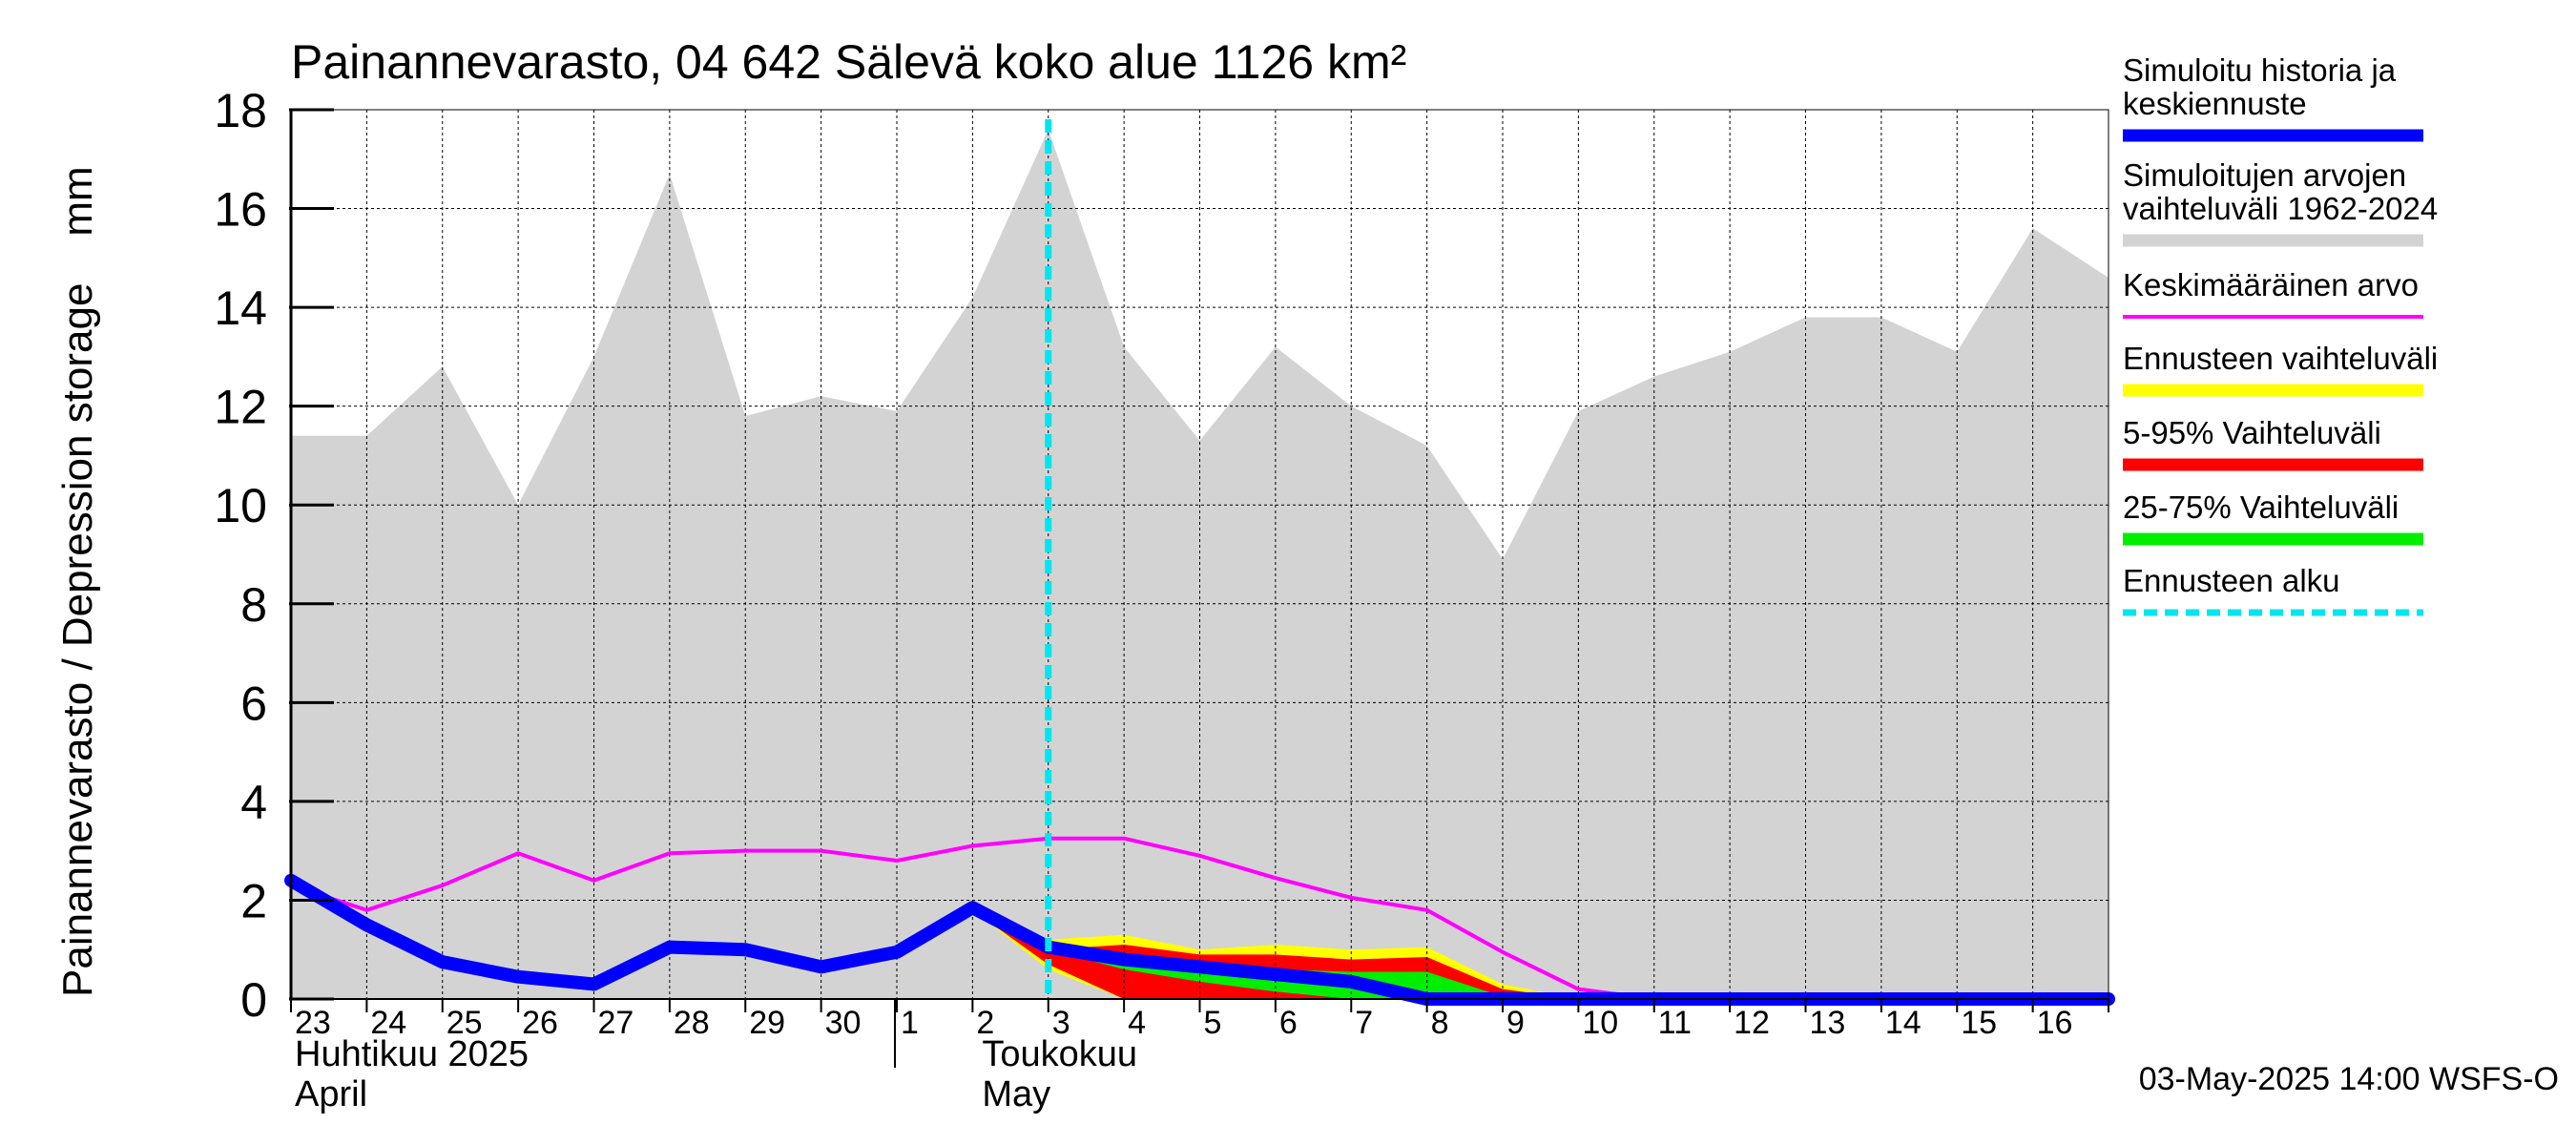 Image resolution: width=2576 pixels, height=1145 pixels. Describe the element at coordinates (1979, 1023) in the screenshot. I see `x-tick-label: 15` at that location.